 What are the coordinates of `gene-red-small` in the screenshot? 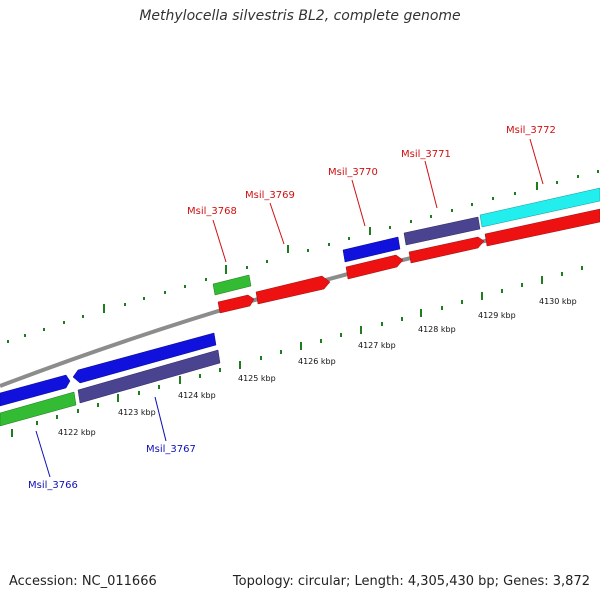 It's located at (236, 304).